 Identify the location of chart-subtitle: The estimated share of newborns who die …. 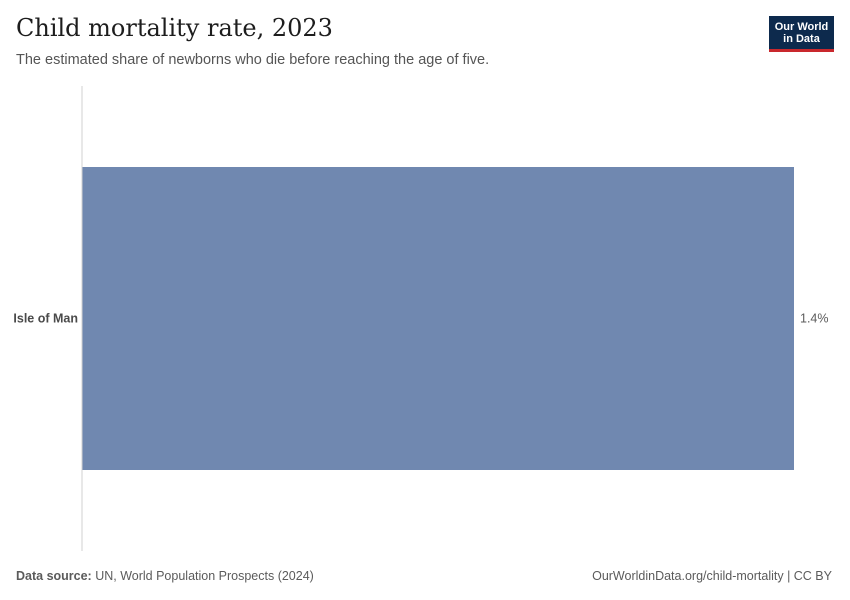
(253, 60).